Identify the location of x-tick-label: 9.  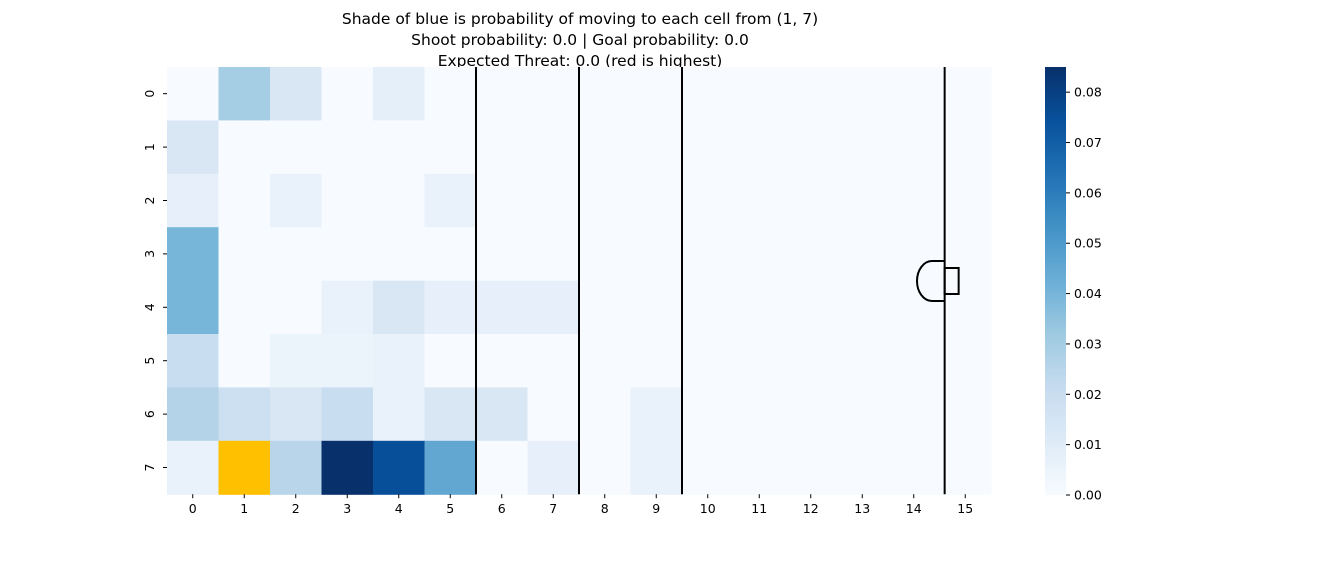
(656, 508).